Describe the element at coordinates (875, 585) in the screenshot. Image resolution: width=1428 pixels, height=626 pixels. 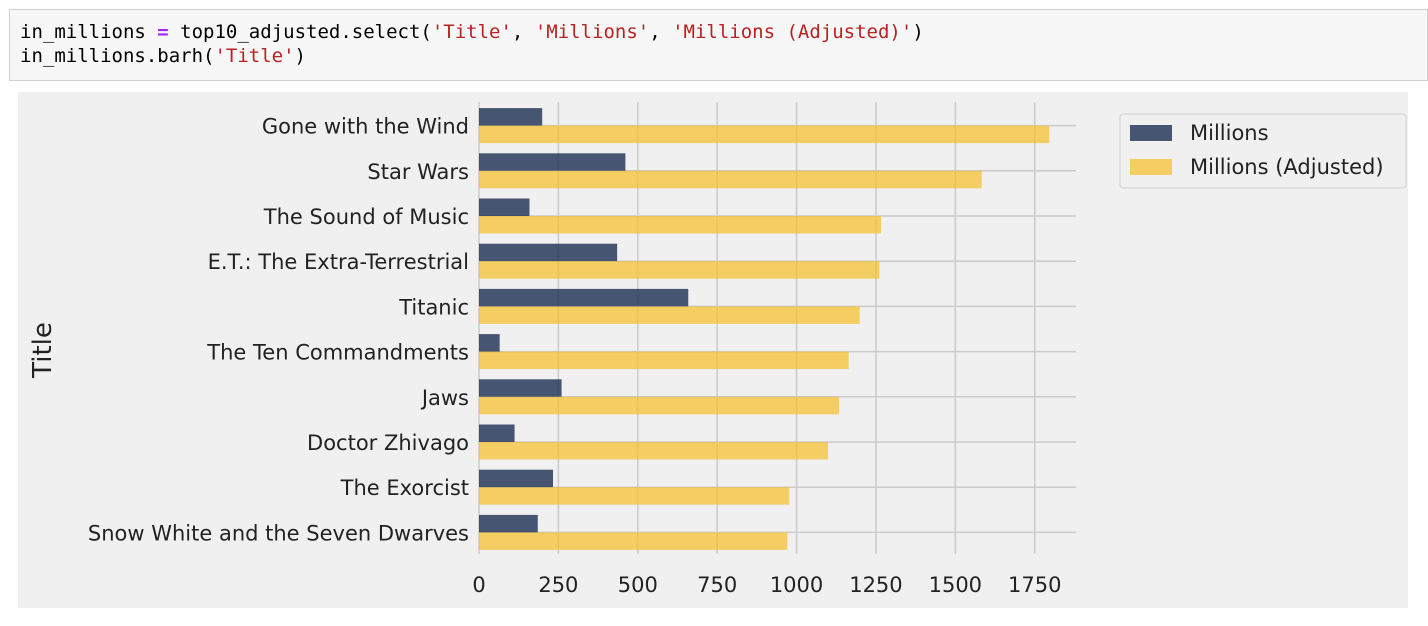
I see `x-tick-label: 1250` at that location.